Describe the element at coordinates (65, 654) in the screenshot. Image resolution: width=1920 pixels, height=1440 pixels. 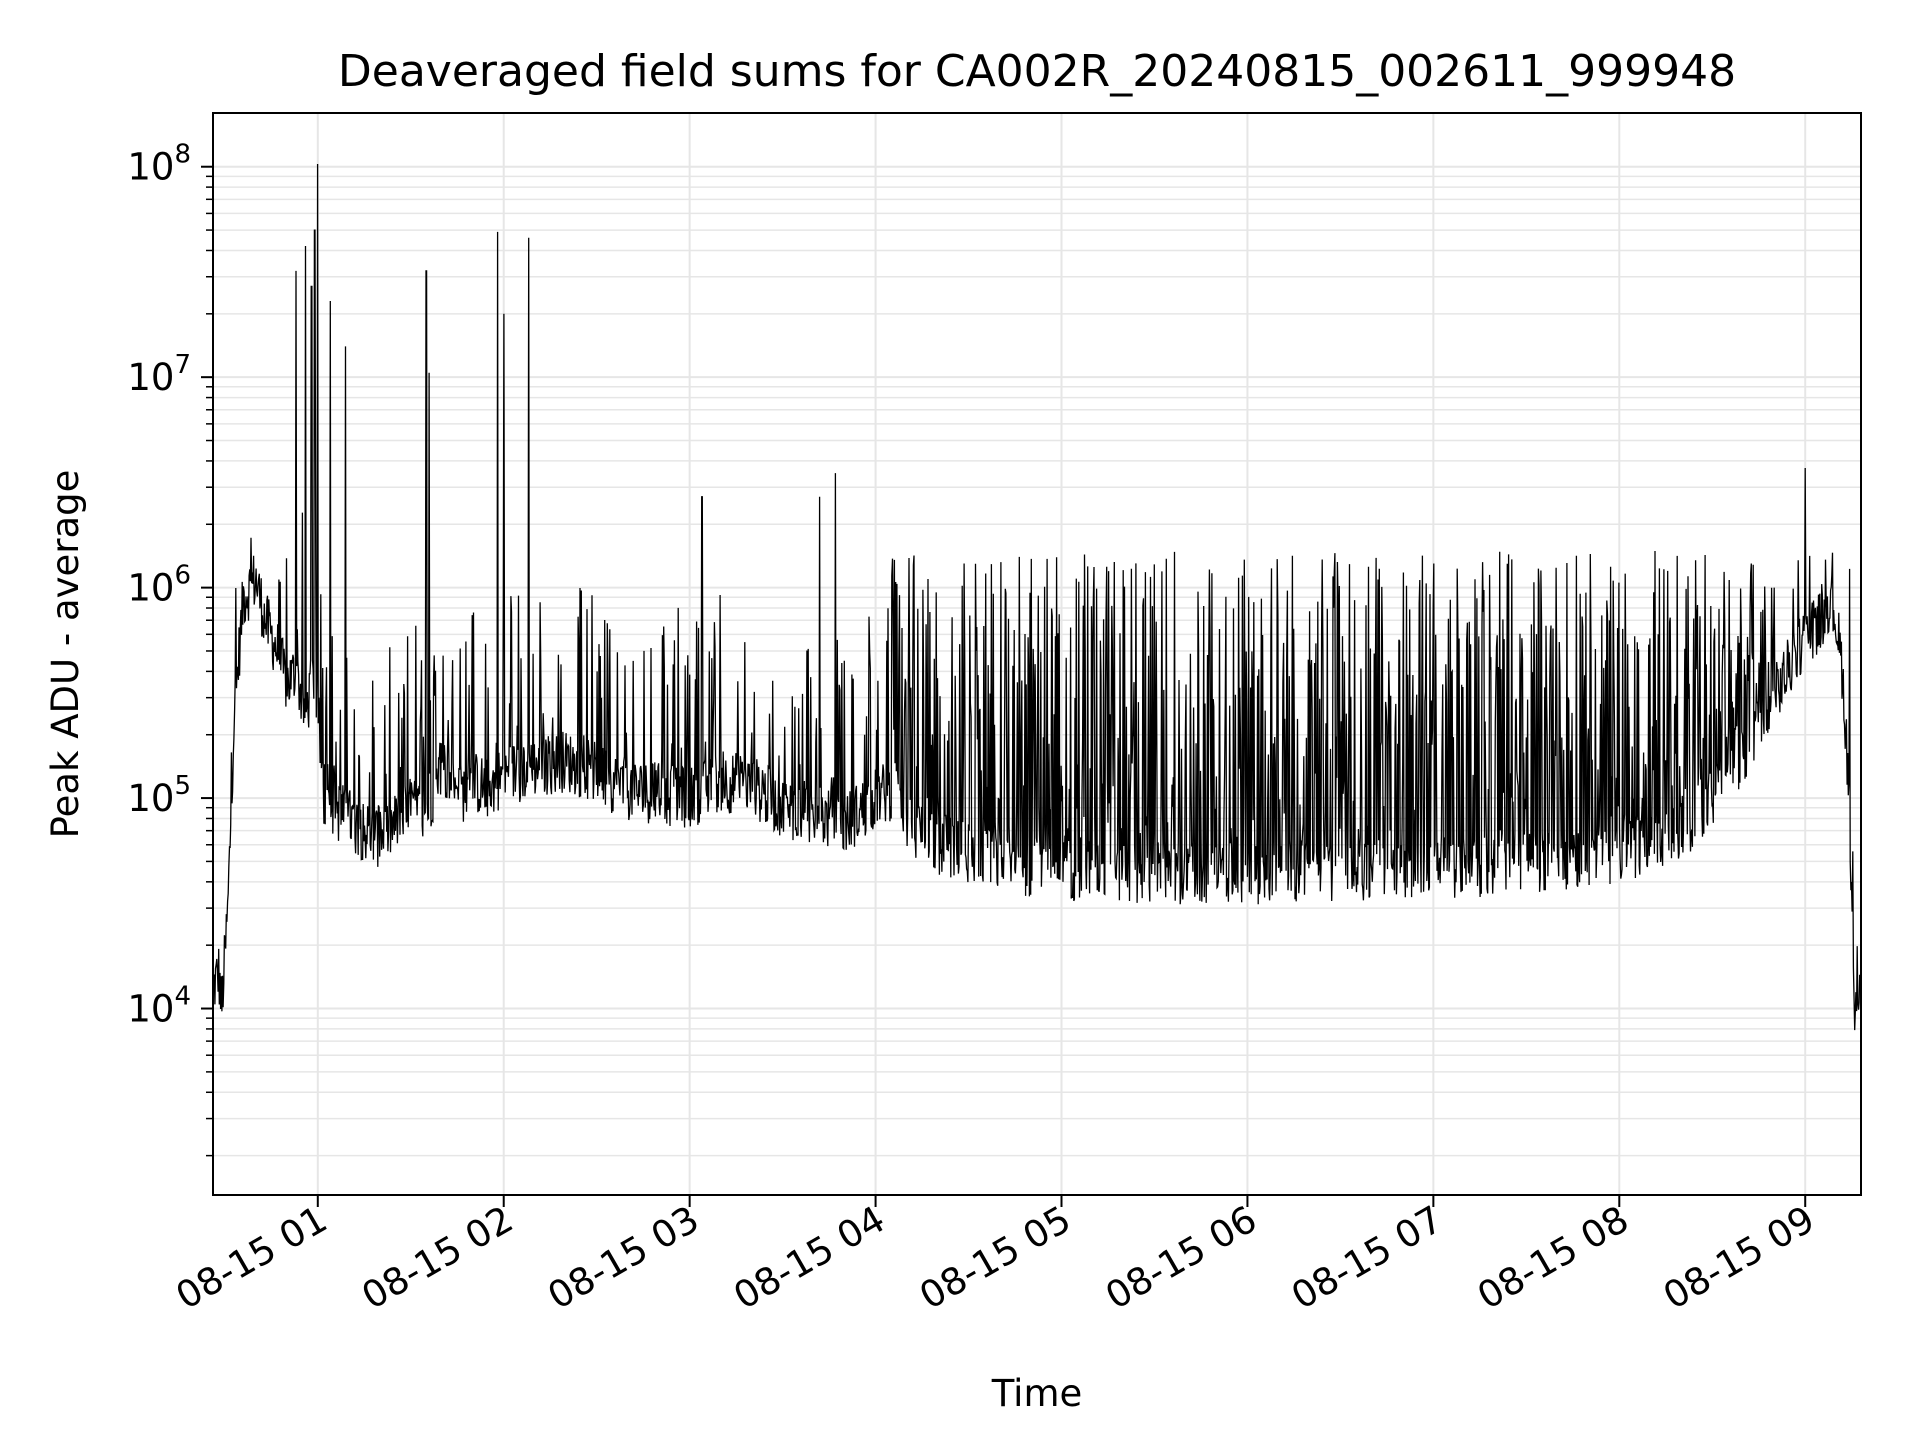
I see `y-axis-label: Peak ADU - average` at that location.